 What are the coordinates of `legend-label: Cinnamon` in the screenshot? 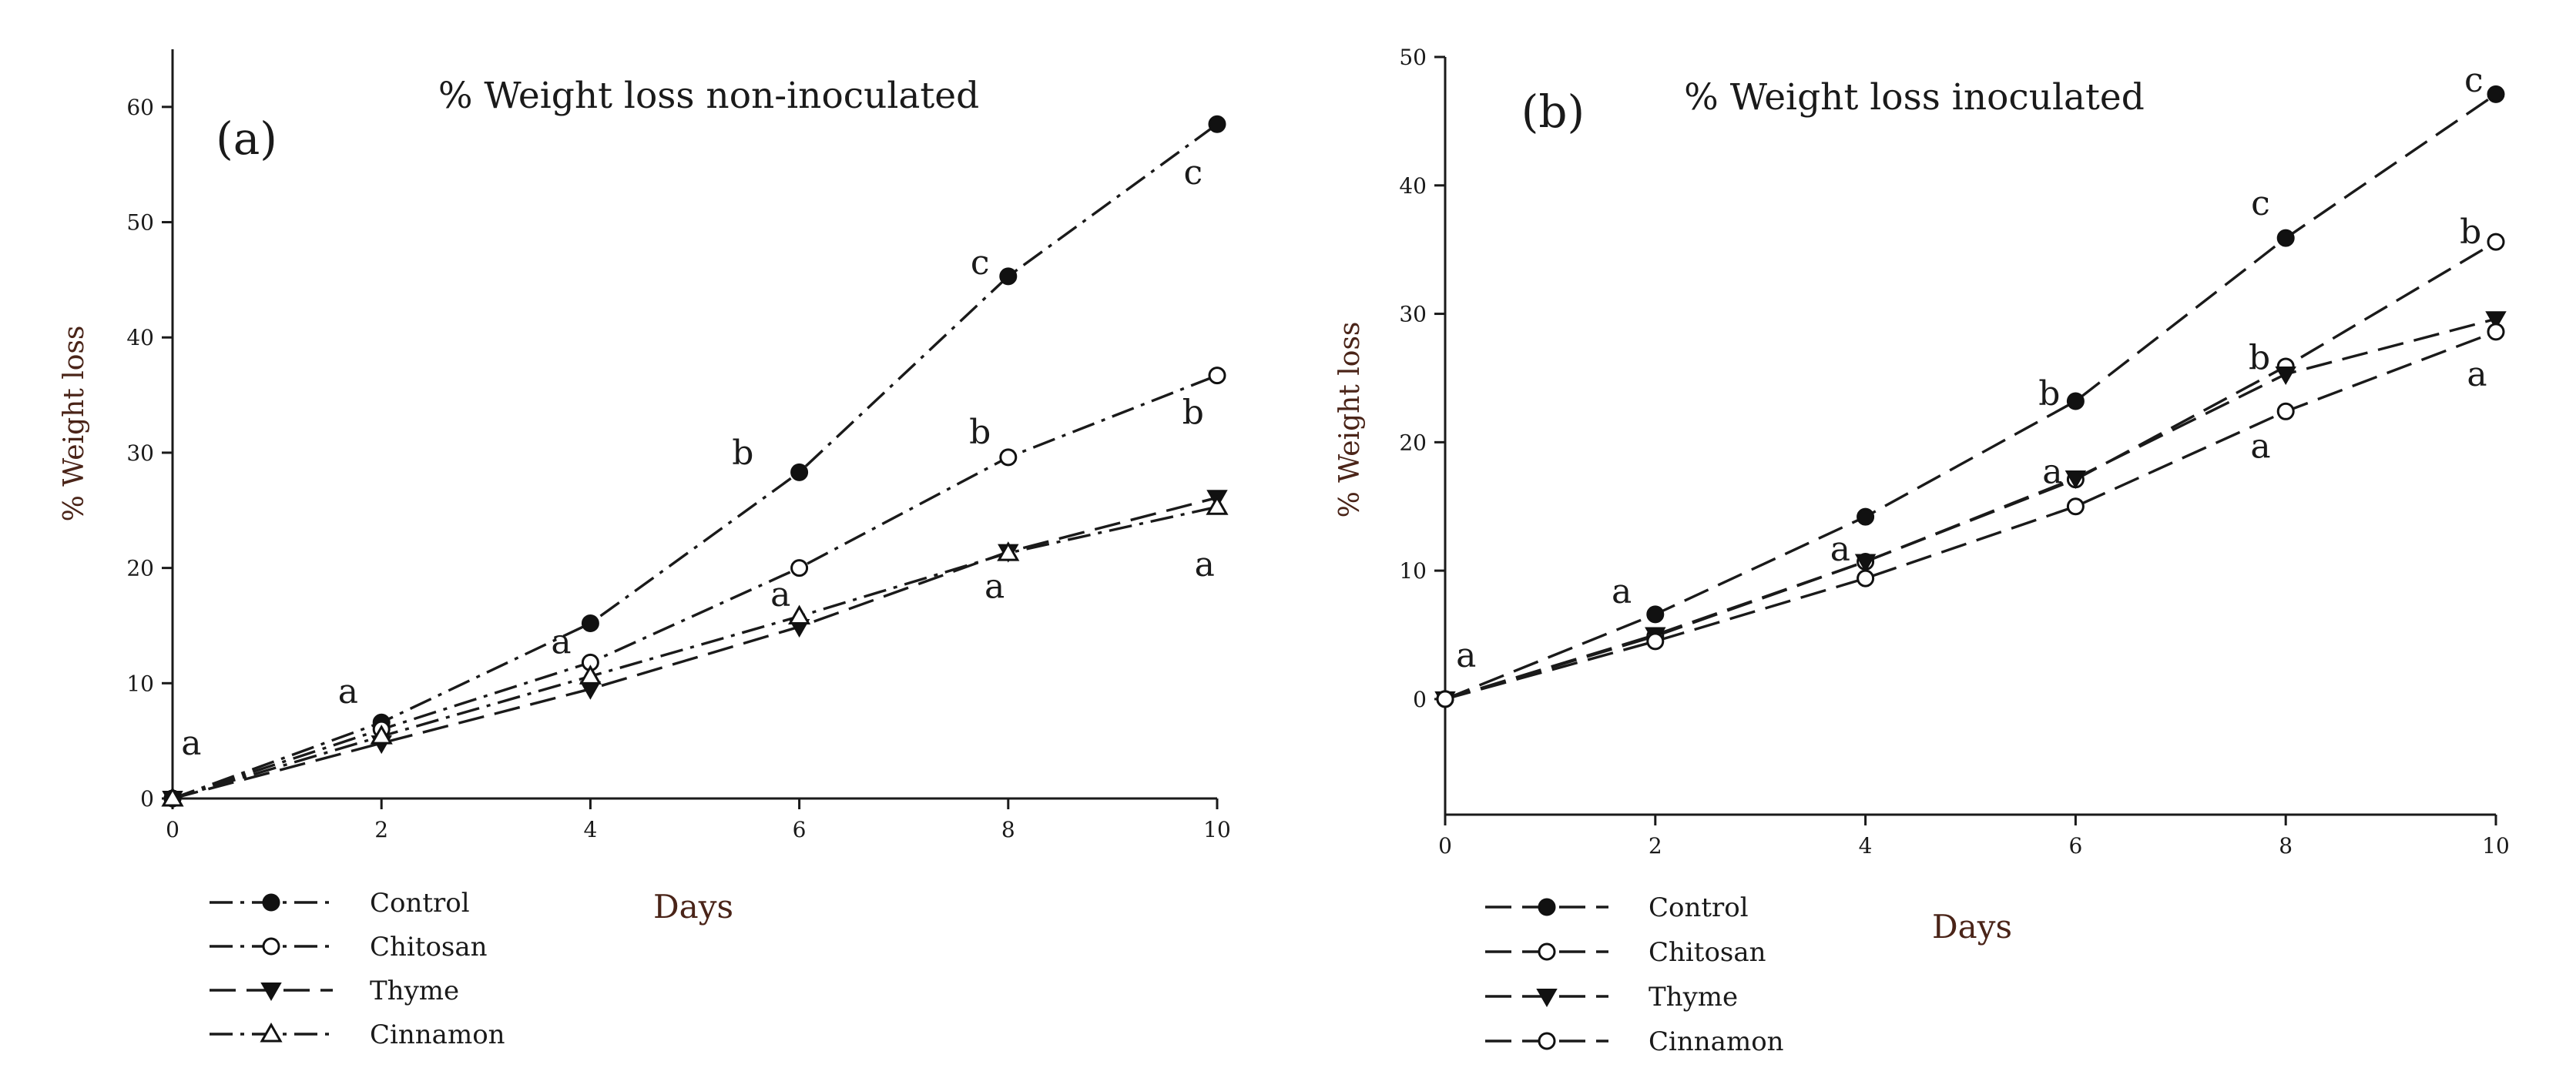 It's located at (1716, 1041).